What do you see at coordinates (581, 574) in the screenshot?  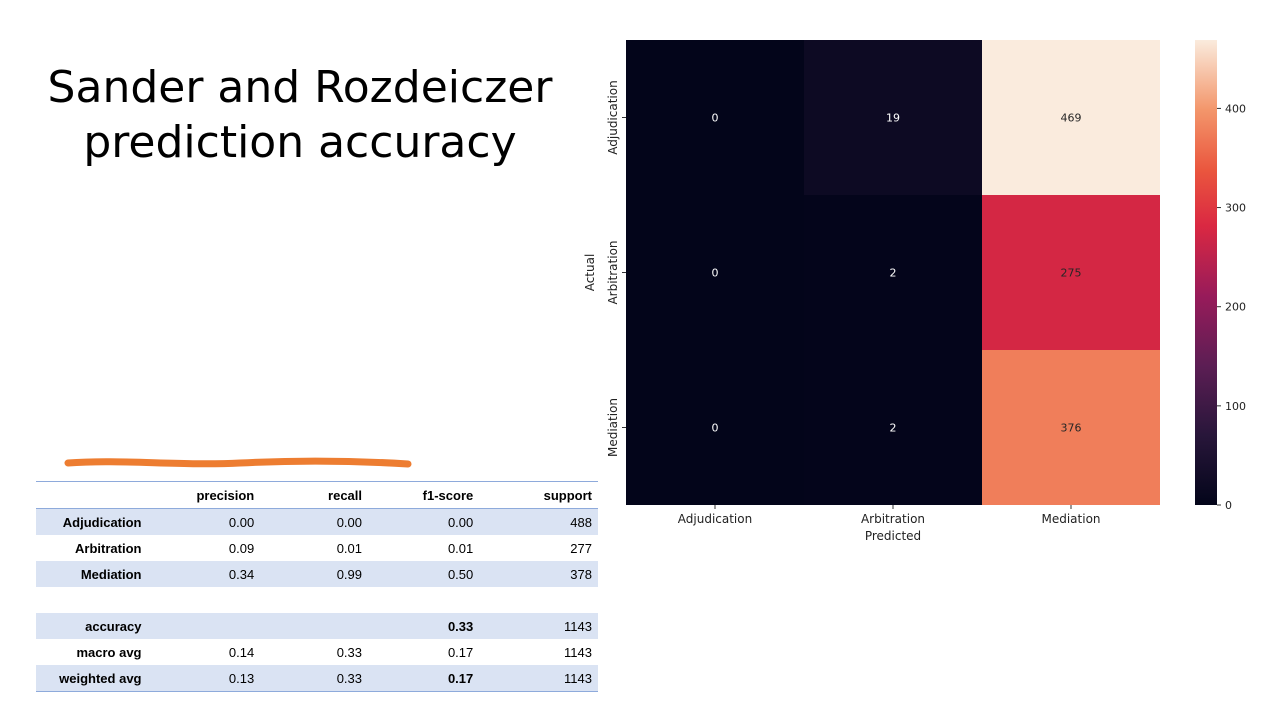 I see `table-cell: 378` at bounding box center [581, 574].